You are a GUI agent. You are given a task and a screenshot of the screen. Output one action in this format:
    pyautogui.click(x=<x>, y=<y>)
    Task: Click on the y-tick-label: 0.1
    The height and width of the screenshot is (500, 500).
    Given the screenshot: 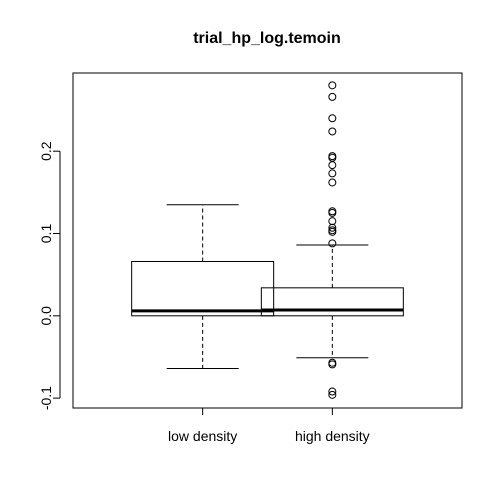 What is the action you would take?
    pyautogui.click(x=46, y=234)
    